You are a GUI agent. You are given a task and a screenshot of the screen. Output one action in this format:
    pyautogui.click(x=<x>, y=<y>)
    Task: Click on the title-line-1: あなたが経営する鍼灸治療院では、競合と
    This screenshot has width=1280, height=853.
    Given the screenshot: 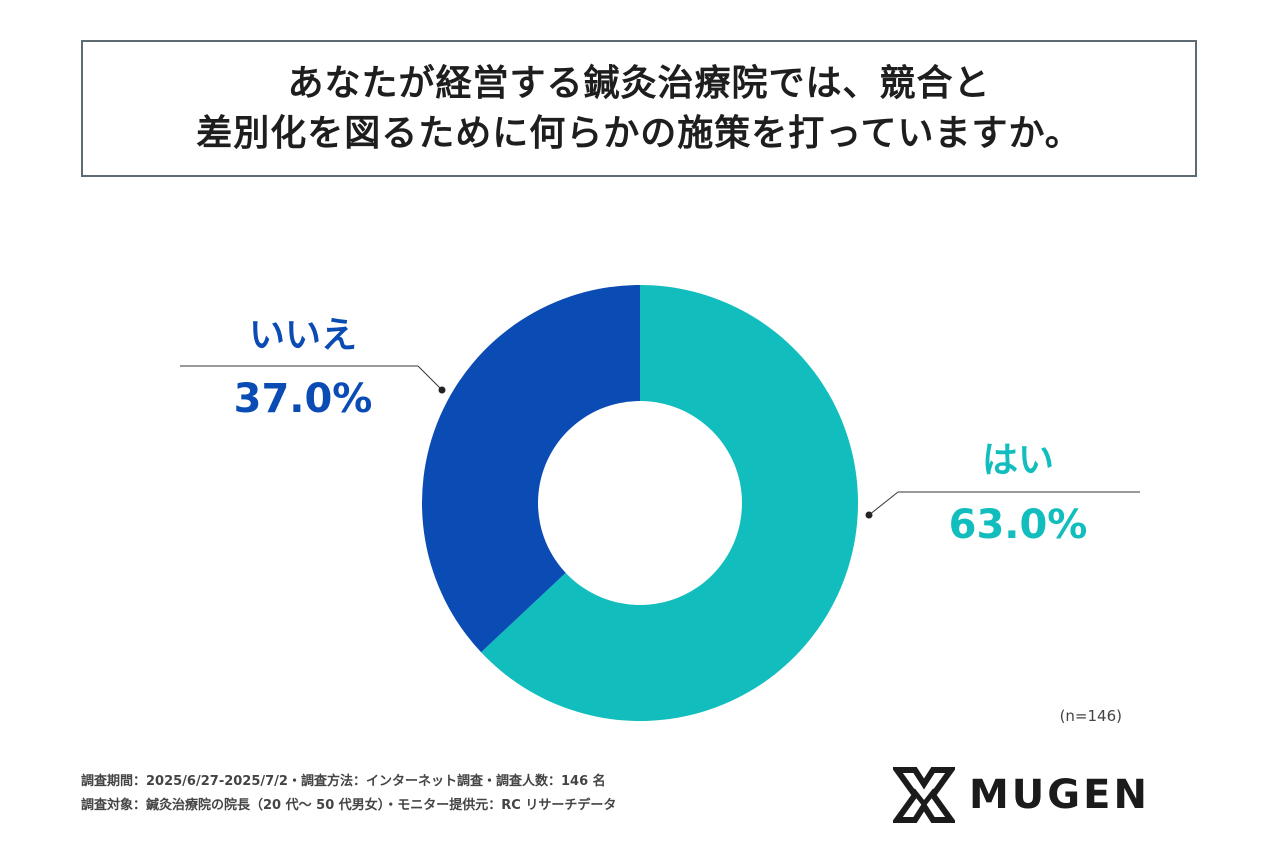 What is the action you would take?
    pyautogui.click(x=639, y=83)
    